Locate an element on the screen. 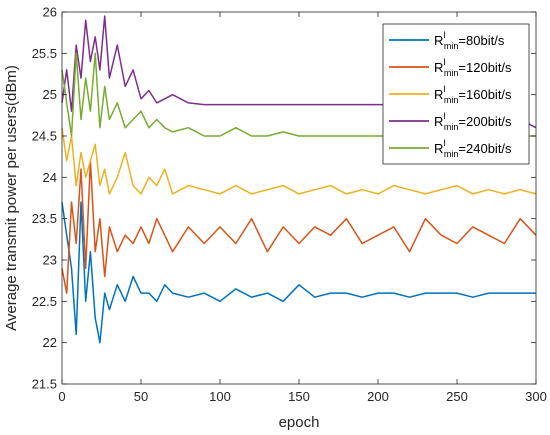 The width and height of the screenshot is (550, 435). legend-label-suffix: =120bit/s is located at coordinates (485, 67).